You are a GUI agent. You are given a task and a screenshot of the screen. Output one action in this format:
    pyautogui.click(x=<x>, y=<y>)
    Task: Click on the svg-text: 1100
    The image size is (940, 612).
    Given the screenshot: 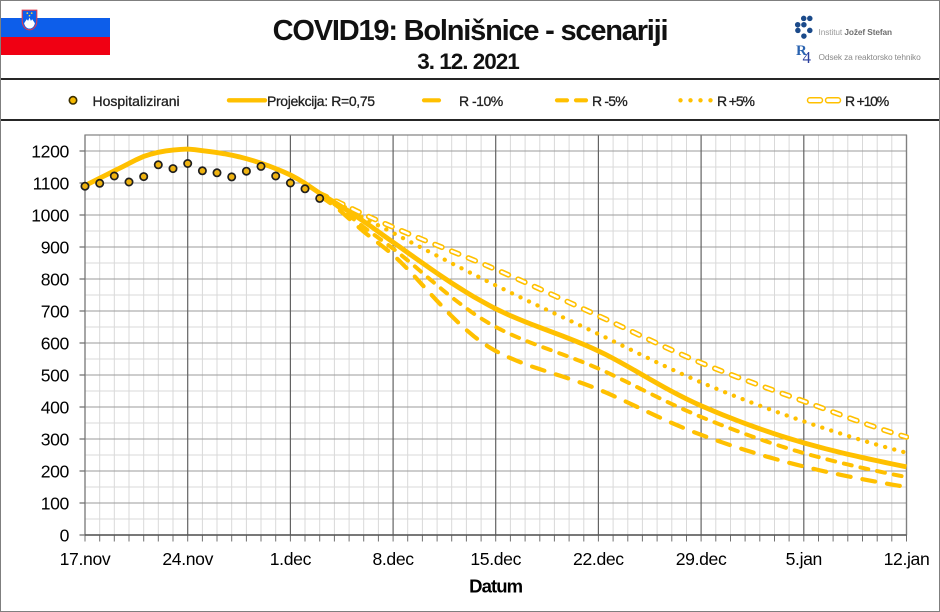 What is the action you would take?
    pyautogui.click(x=51, y=184)
    